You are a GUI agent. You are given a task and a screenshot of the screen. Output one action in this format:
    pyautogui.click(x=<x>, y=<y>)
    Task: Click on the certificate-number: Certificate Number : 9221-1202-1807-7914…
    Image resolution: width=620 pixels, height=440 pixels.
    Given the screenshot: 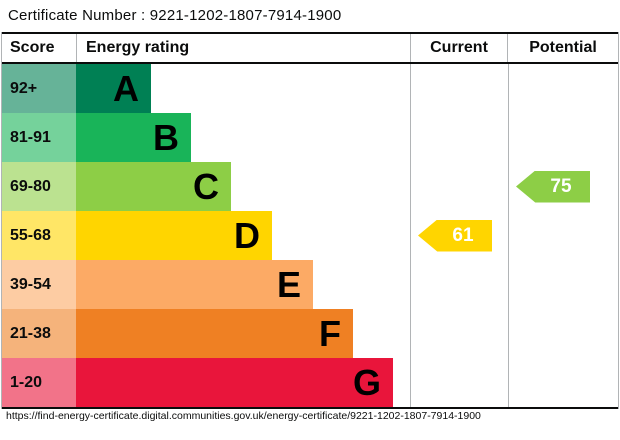 What is the action you would take?
    pyautogui.click(x=175, y=15)
    